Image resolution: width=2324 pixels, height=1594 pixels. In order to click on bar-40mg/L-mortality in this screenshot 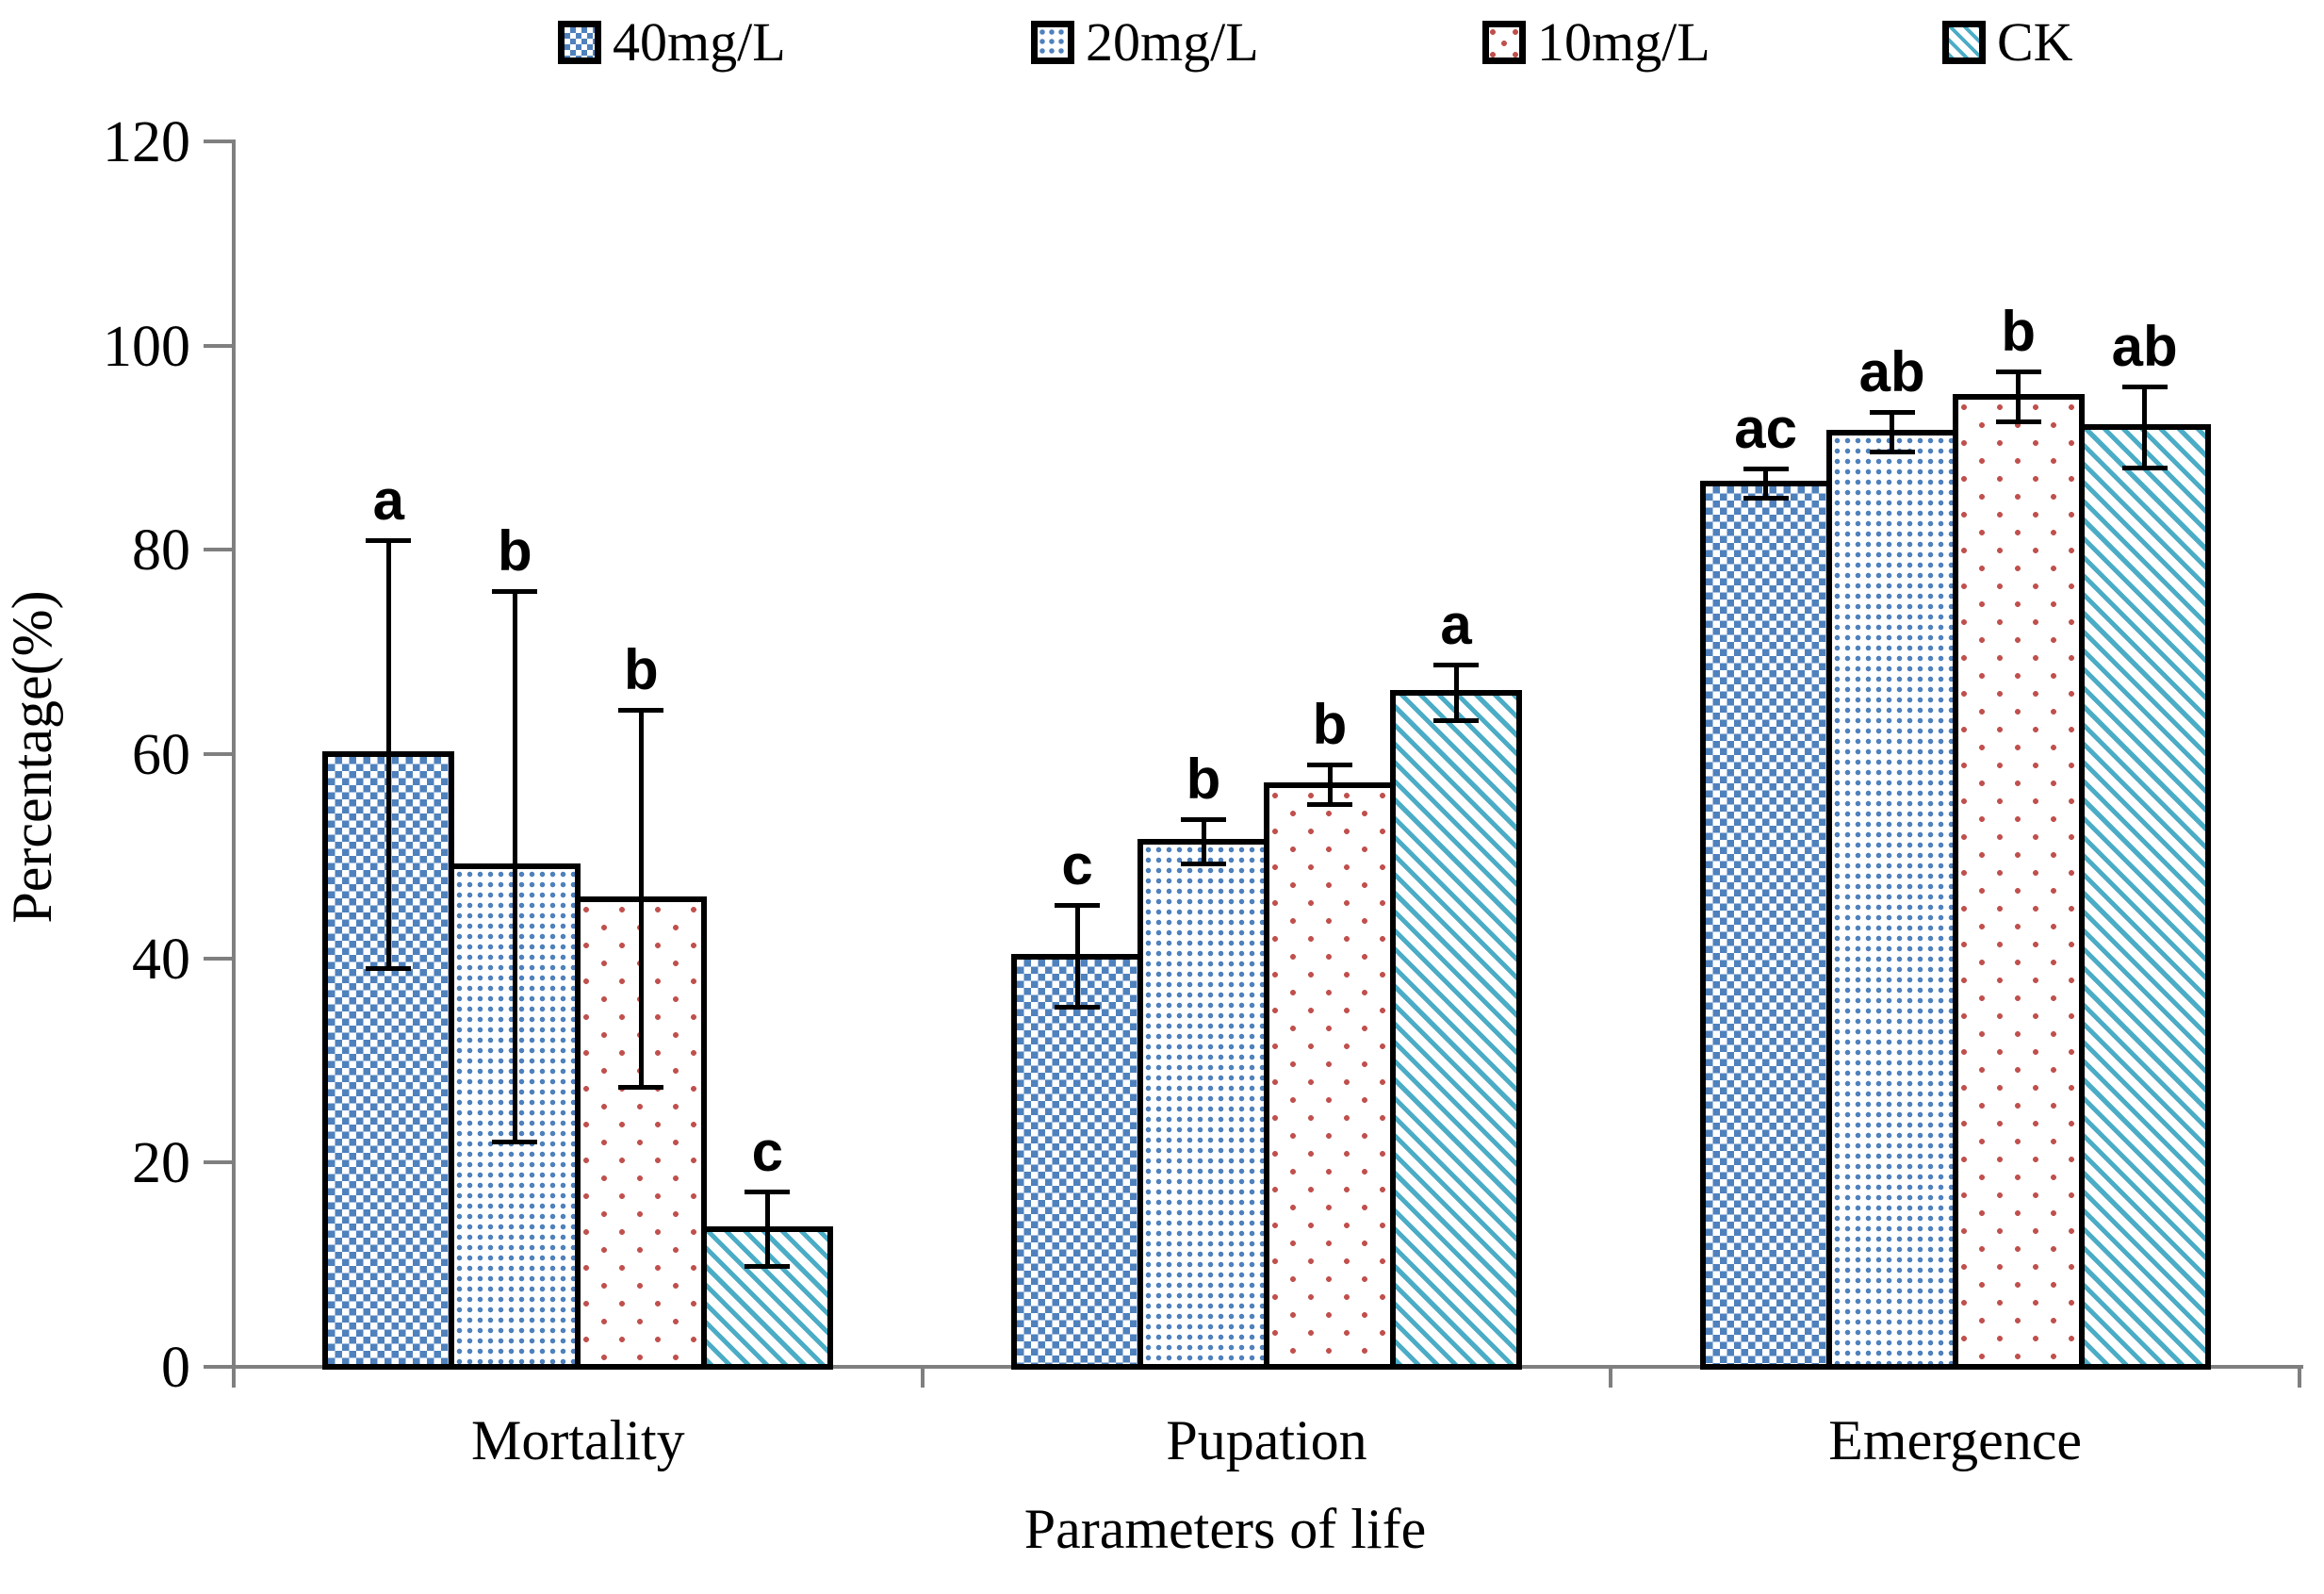, I will do `click(388, 1060)`.